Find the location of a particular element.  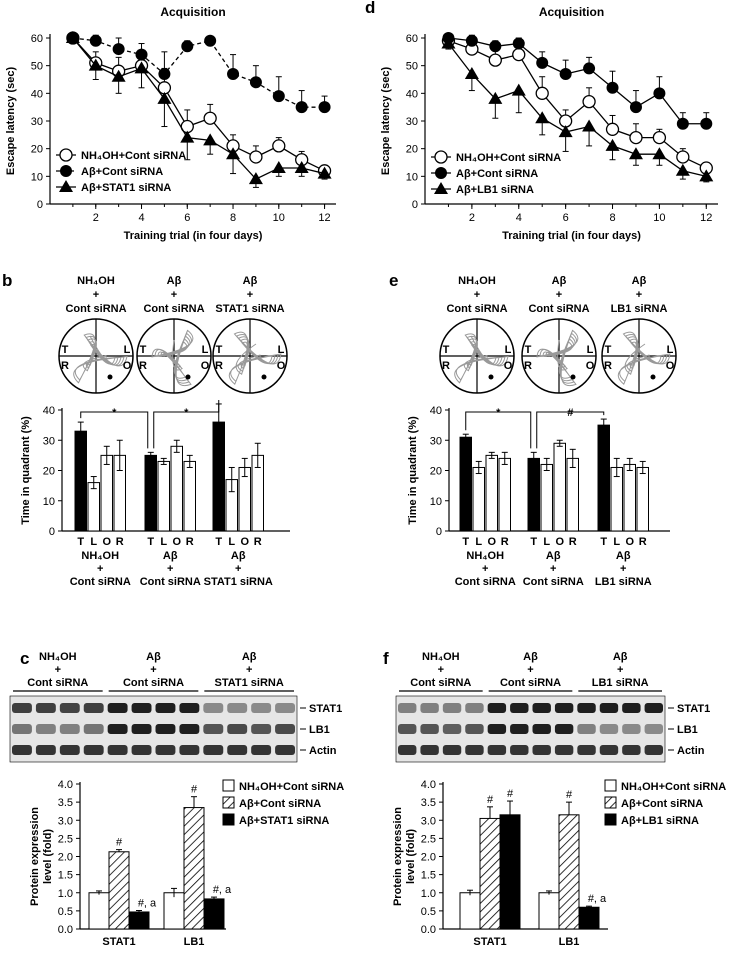

bar-b-0-L is located at coordinates (93, 507).